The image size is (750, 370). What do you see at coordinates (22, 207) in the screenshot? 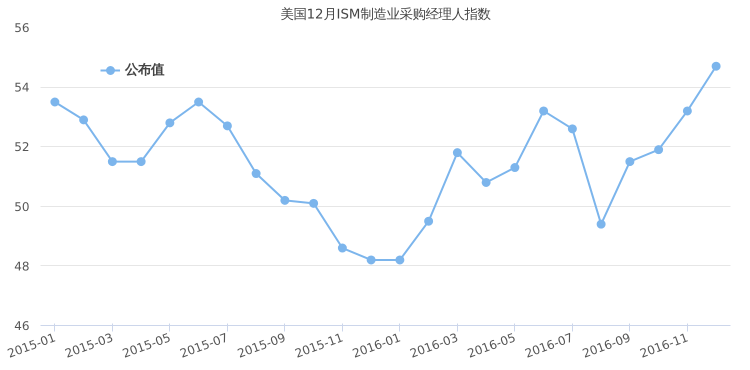
I see `y-tick-label: 50` at bounding box center [22, 207].